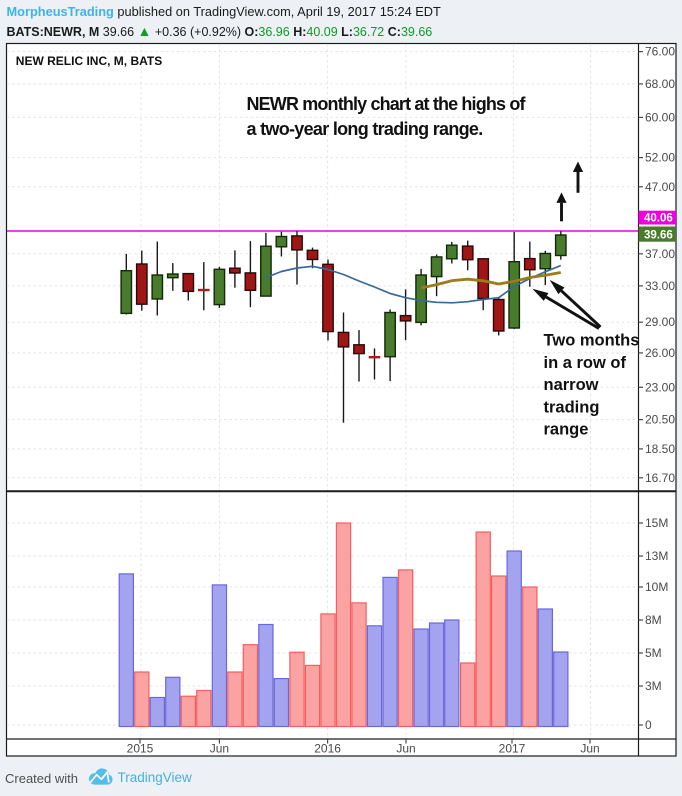  What do you see at coordinates (571, 385) in the screenshot?
I see `svg-text: narrow` at bounding box center [571, 385].